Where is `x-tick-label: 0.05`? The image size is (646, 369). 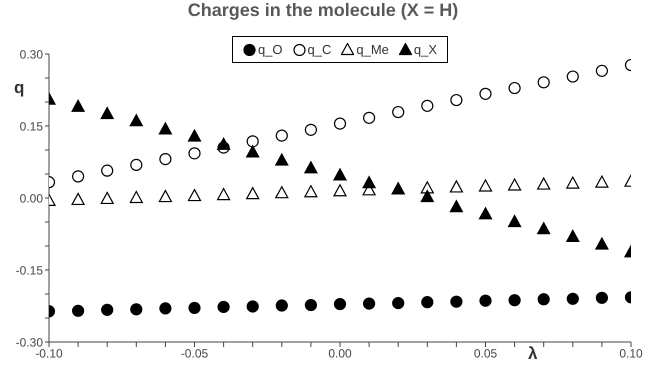 x-tick-label: 0.05 is located at coordinates (486, 353).